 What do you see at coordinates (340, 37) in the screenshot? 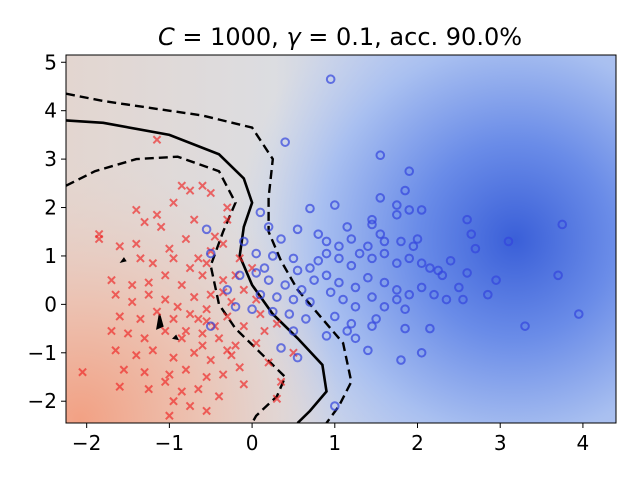
I see `chart-title: C = 1000, γ = 0.1, acc. 90.0%` at bounding box center [340, 37].